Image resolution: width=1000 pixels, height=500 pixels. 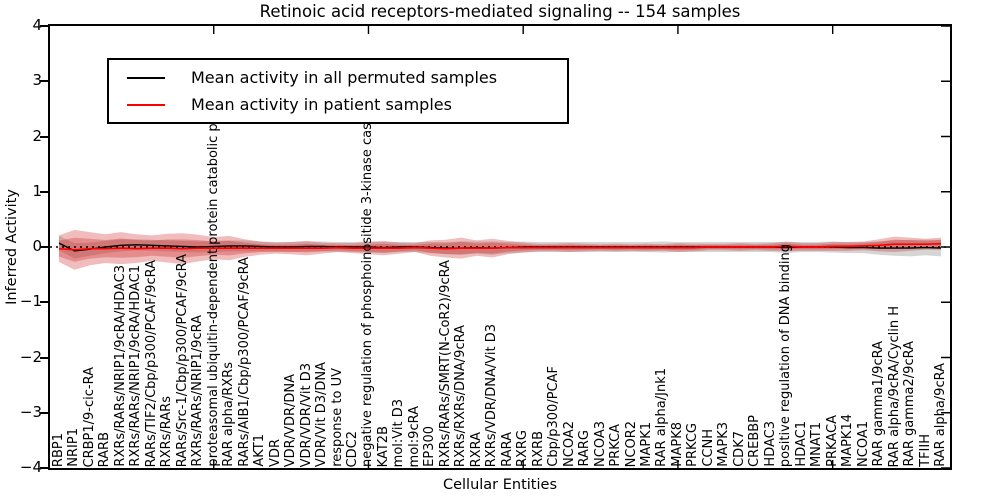 I want to click on x-category-label: RXRs/RARs, so click(x=167, y=431).